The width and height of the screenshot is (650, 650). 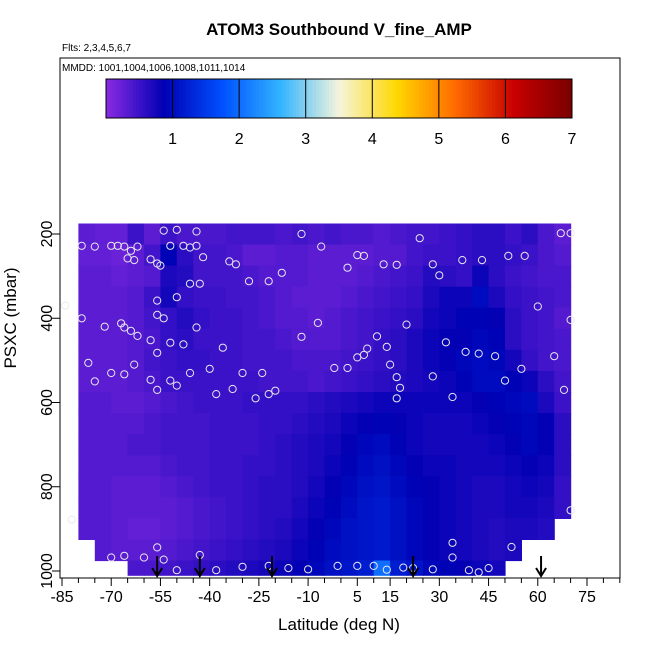 I want to click on x-tick-label: -55, so click(x=160, y=597).